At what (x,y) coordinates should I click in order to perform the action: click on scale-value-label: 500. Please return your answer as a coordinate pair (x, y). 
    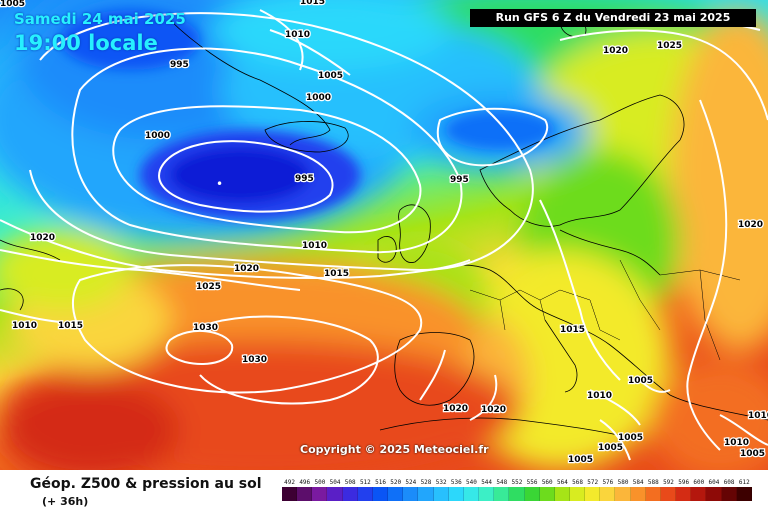
    Looking at the image, I should click on (320, 482).